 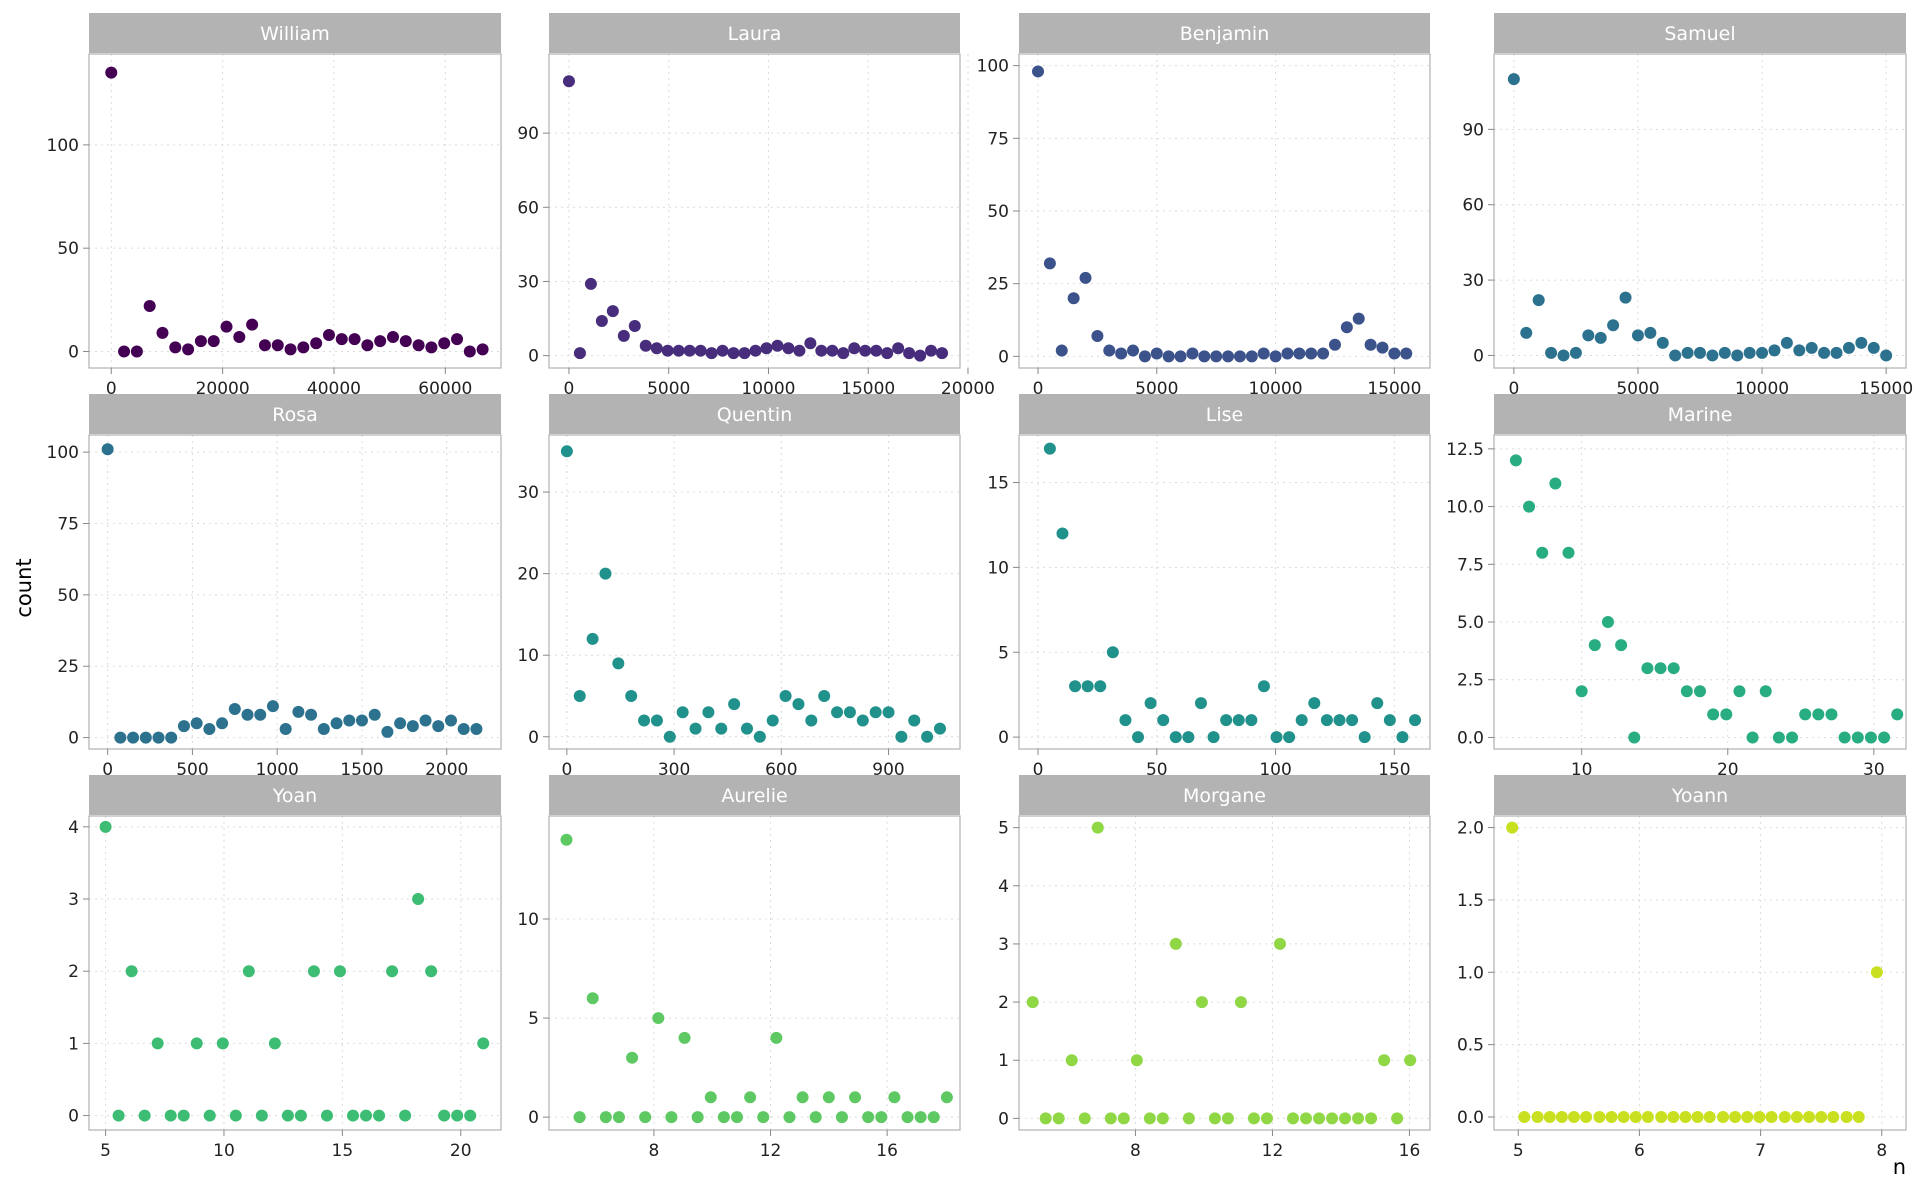 I want to click on x-axis-title: n, so click(x=1899, y=1167).